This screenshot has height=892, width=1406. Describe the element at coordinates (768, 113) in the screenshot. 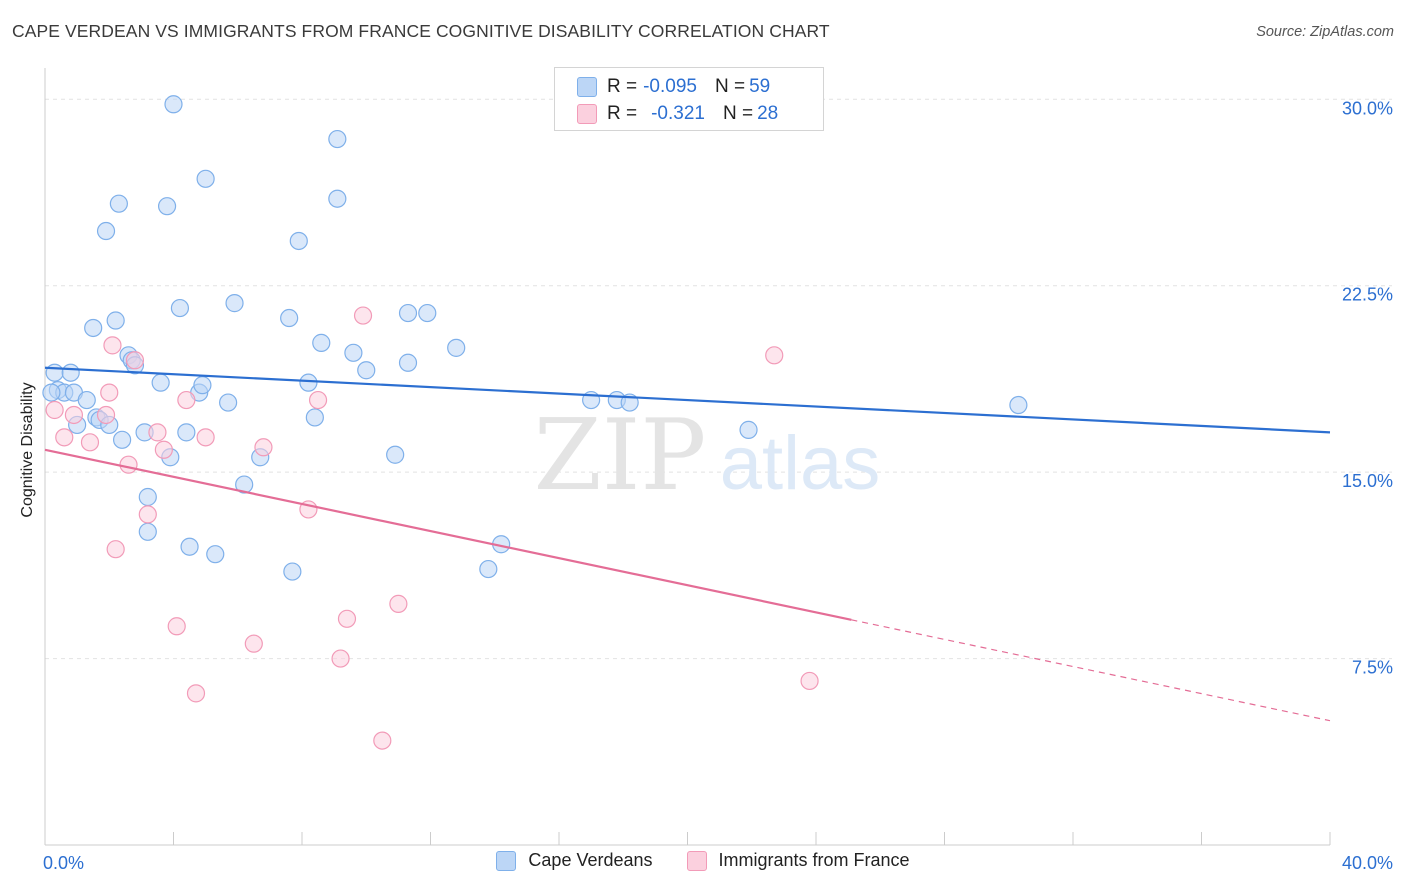

I see `n-value: 28` at that location.